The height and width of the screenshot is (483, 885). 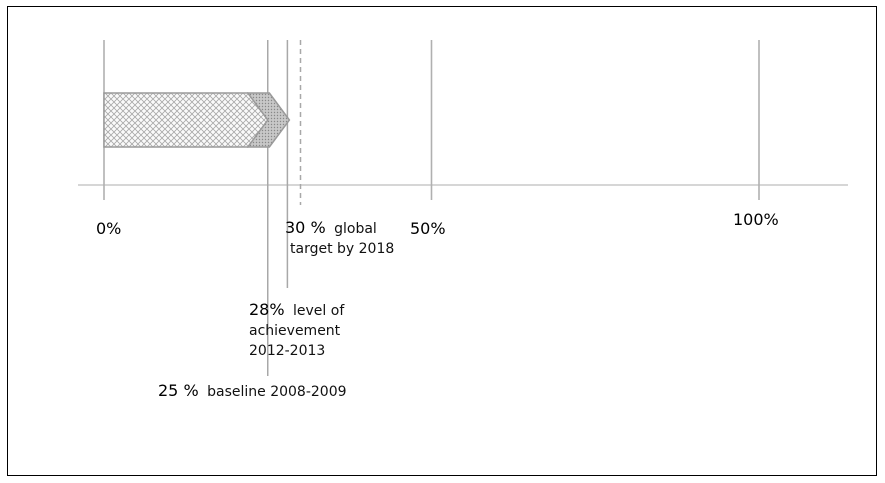 I want to click on achievement-annotation: 28% level of, so click(x=297, y=309).